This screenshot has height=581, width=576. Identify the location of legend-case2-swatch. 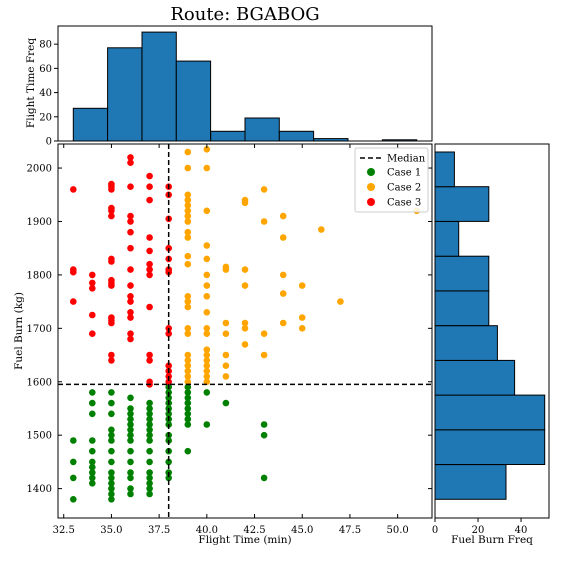
(371, 187).